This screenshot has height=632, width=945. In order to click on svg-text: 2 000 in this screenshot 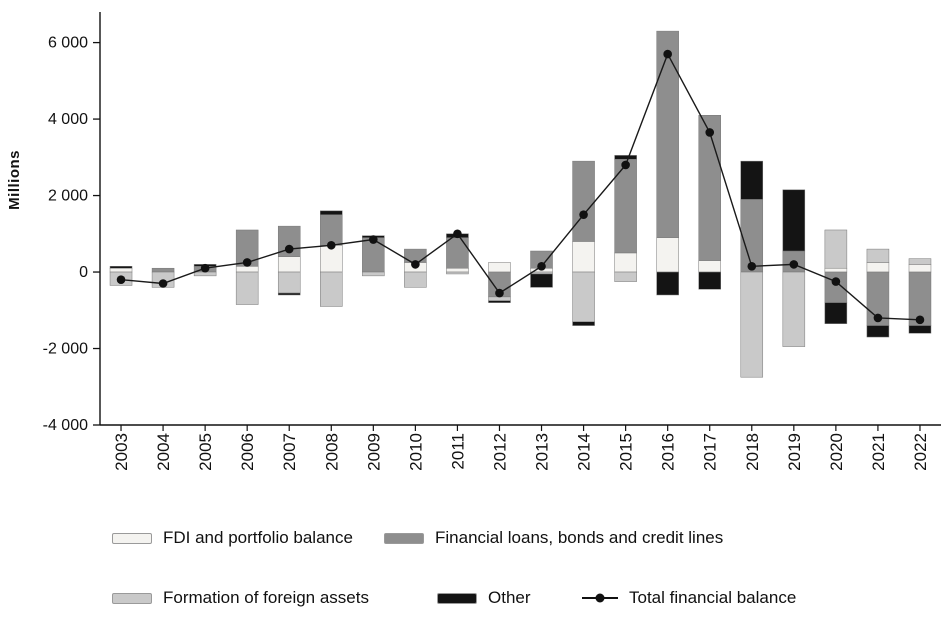, I will do `click(68, 196)`.